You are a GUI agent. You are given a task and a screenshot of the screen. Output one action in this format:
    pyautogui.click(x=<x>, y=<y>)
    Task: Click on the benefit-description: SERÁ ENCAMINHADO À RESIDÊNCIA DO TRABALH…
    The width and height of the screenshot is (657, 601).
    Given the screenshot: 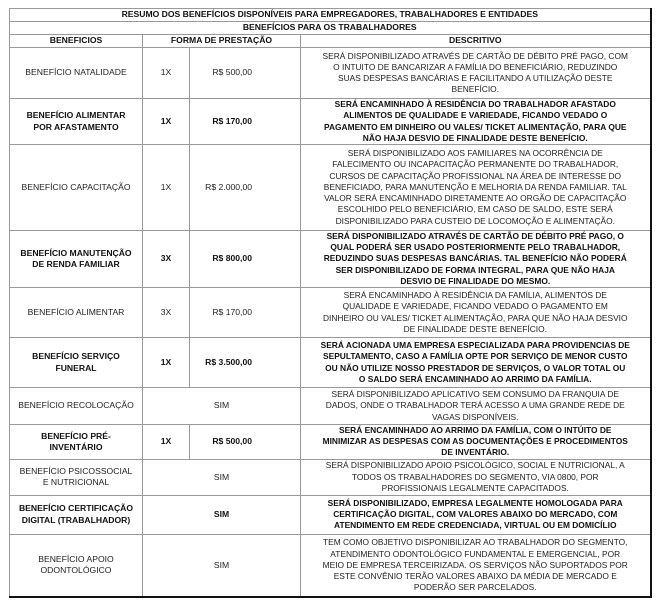 What is the action you would take?
    pyautogui.click(x=475, y=121)
    